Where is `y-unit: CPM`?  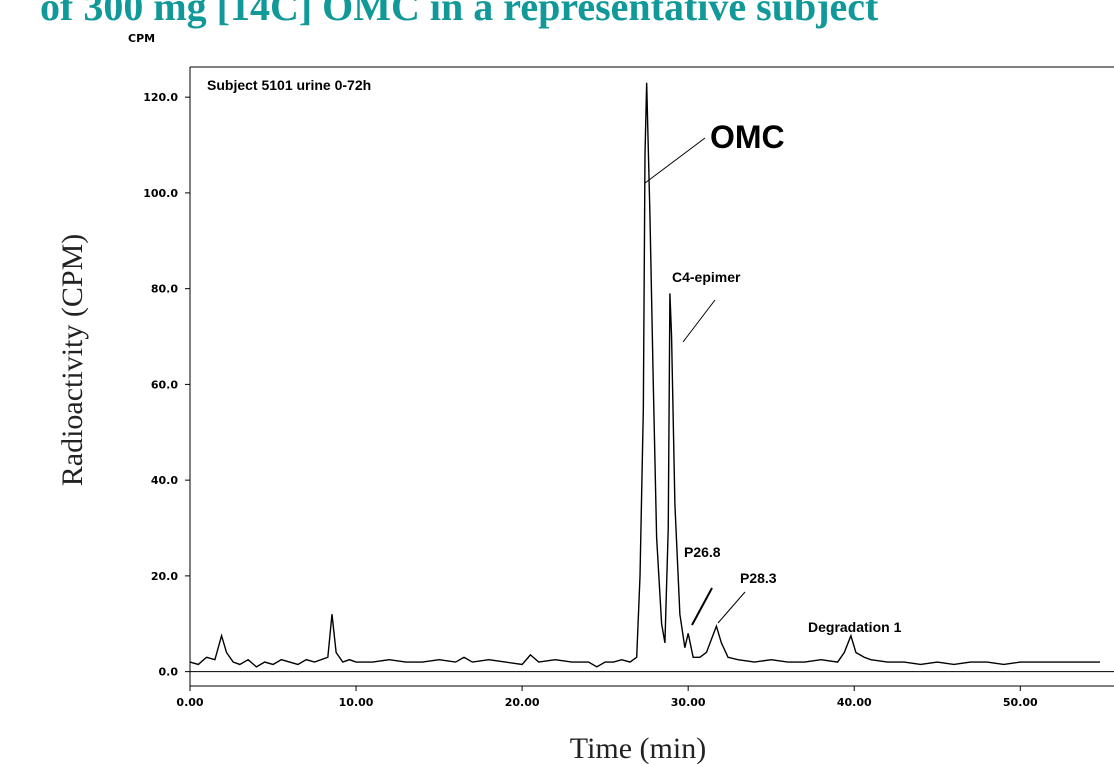
y-unit: CPM is located at coordinates (141, 38).